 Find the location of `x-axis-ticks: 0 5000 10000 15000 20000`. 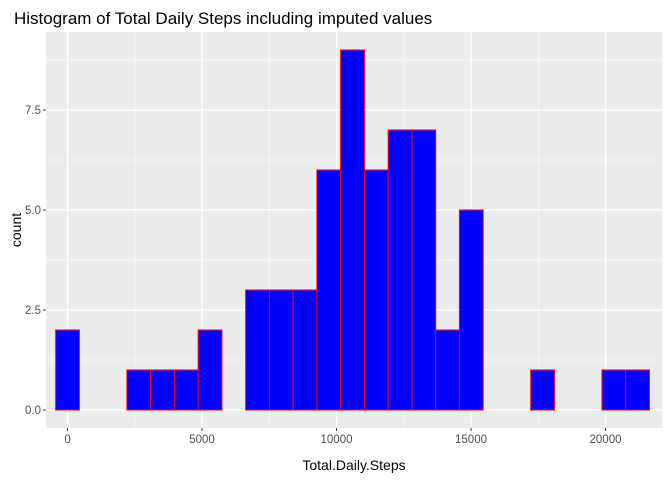

x-axis-ticks: 0 5000 10000 15000 20000 is located at coordinates (343, 437).